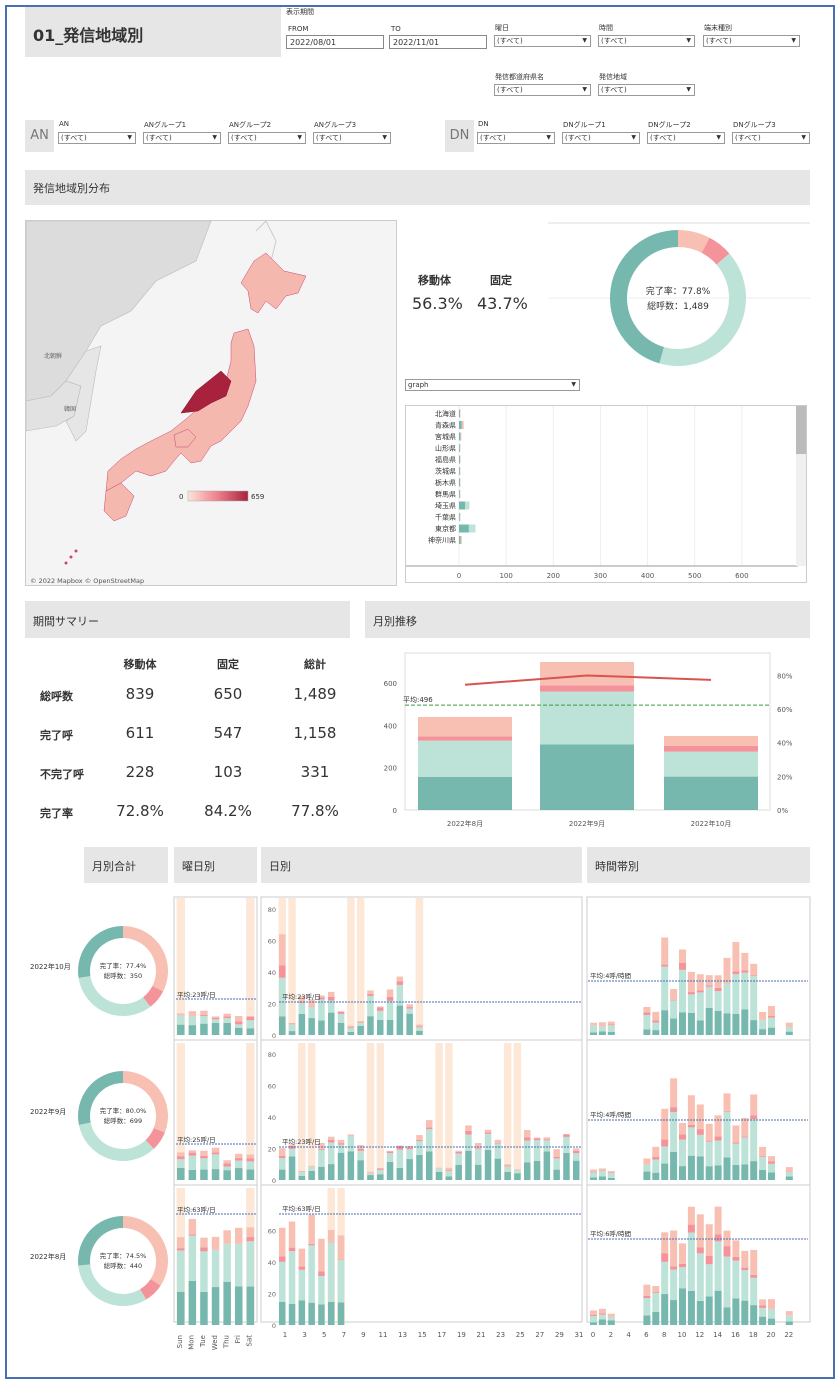 The width and height of the screenshot is (840, 1384). Describe the element at coordinates (315, 811) in the screenshot. I see `summary-value: 77.8%` at that location.